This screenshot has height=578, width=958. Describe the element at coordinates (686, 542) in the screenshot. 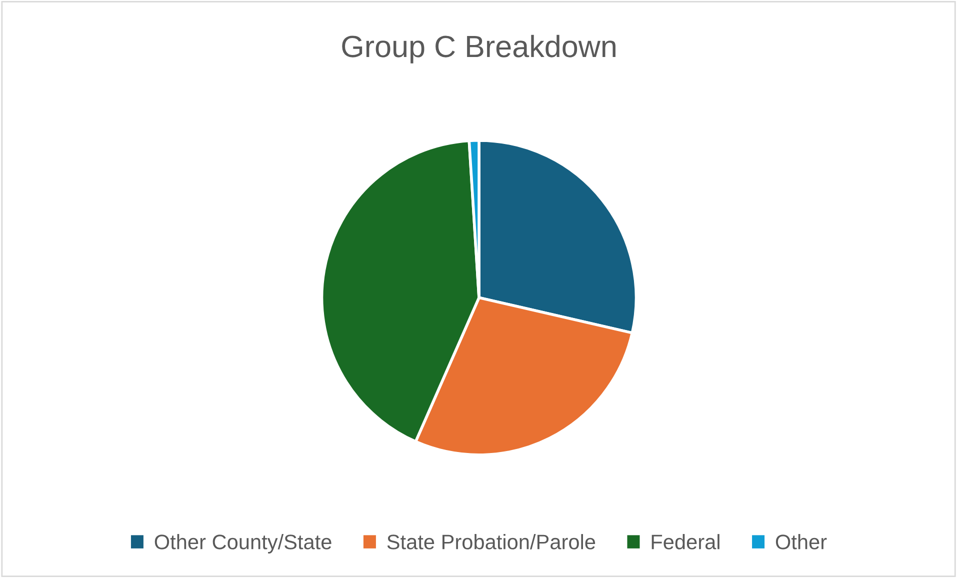

I see `legend-label: Federal` at that location.